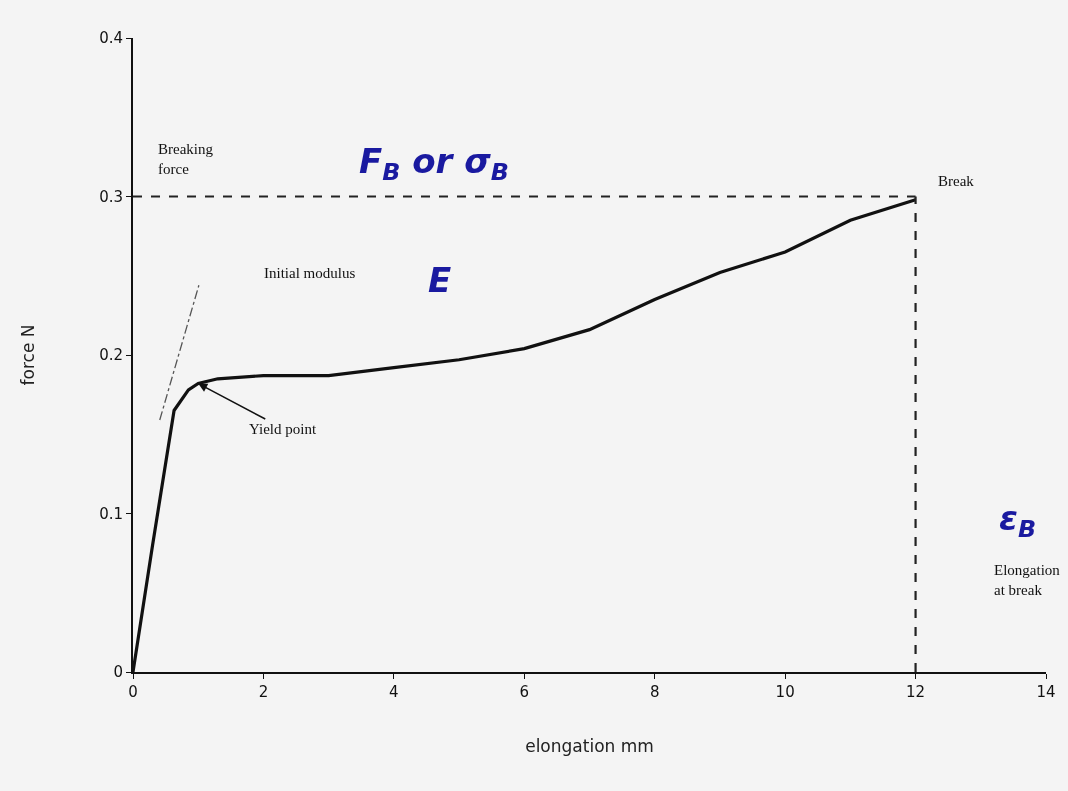 The height and width of the screenshot is (791, 1068). What do you see at coordinates (111, 355) in the screenshot?
I see `y-tick-label: 0.2` at bounding box center [111, 355].